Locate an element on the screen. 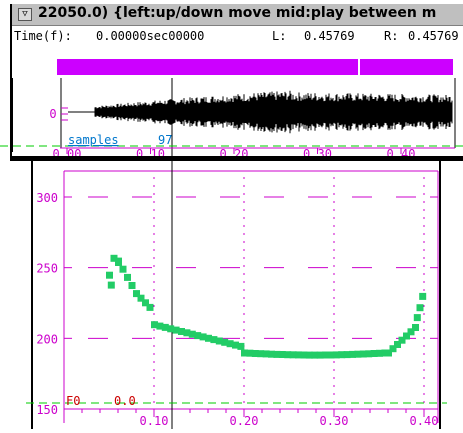 The image size is (463, 433). wave-y-tick: 0 is located at coordinates (52, 114).